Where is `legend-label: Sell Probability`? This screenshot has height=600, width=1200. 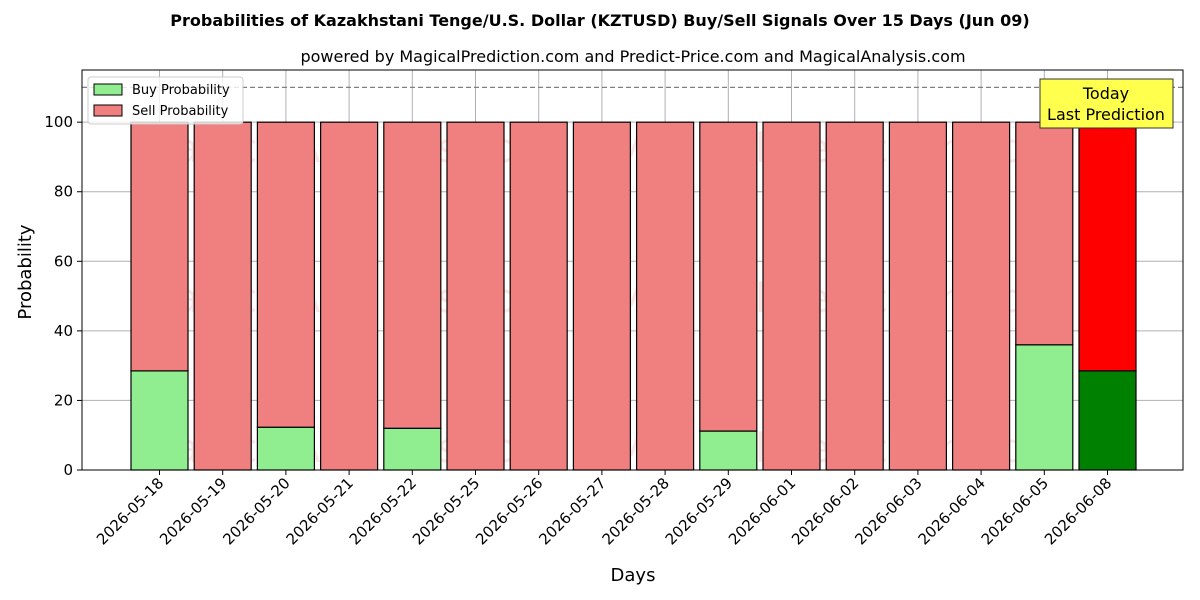 legend-label: Sell Probability is located at coordinates (180, 111).